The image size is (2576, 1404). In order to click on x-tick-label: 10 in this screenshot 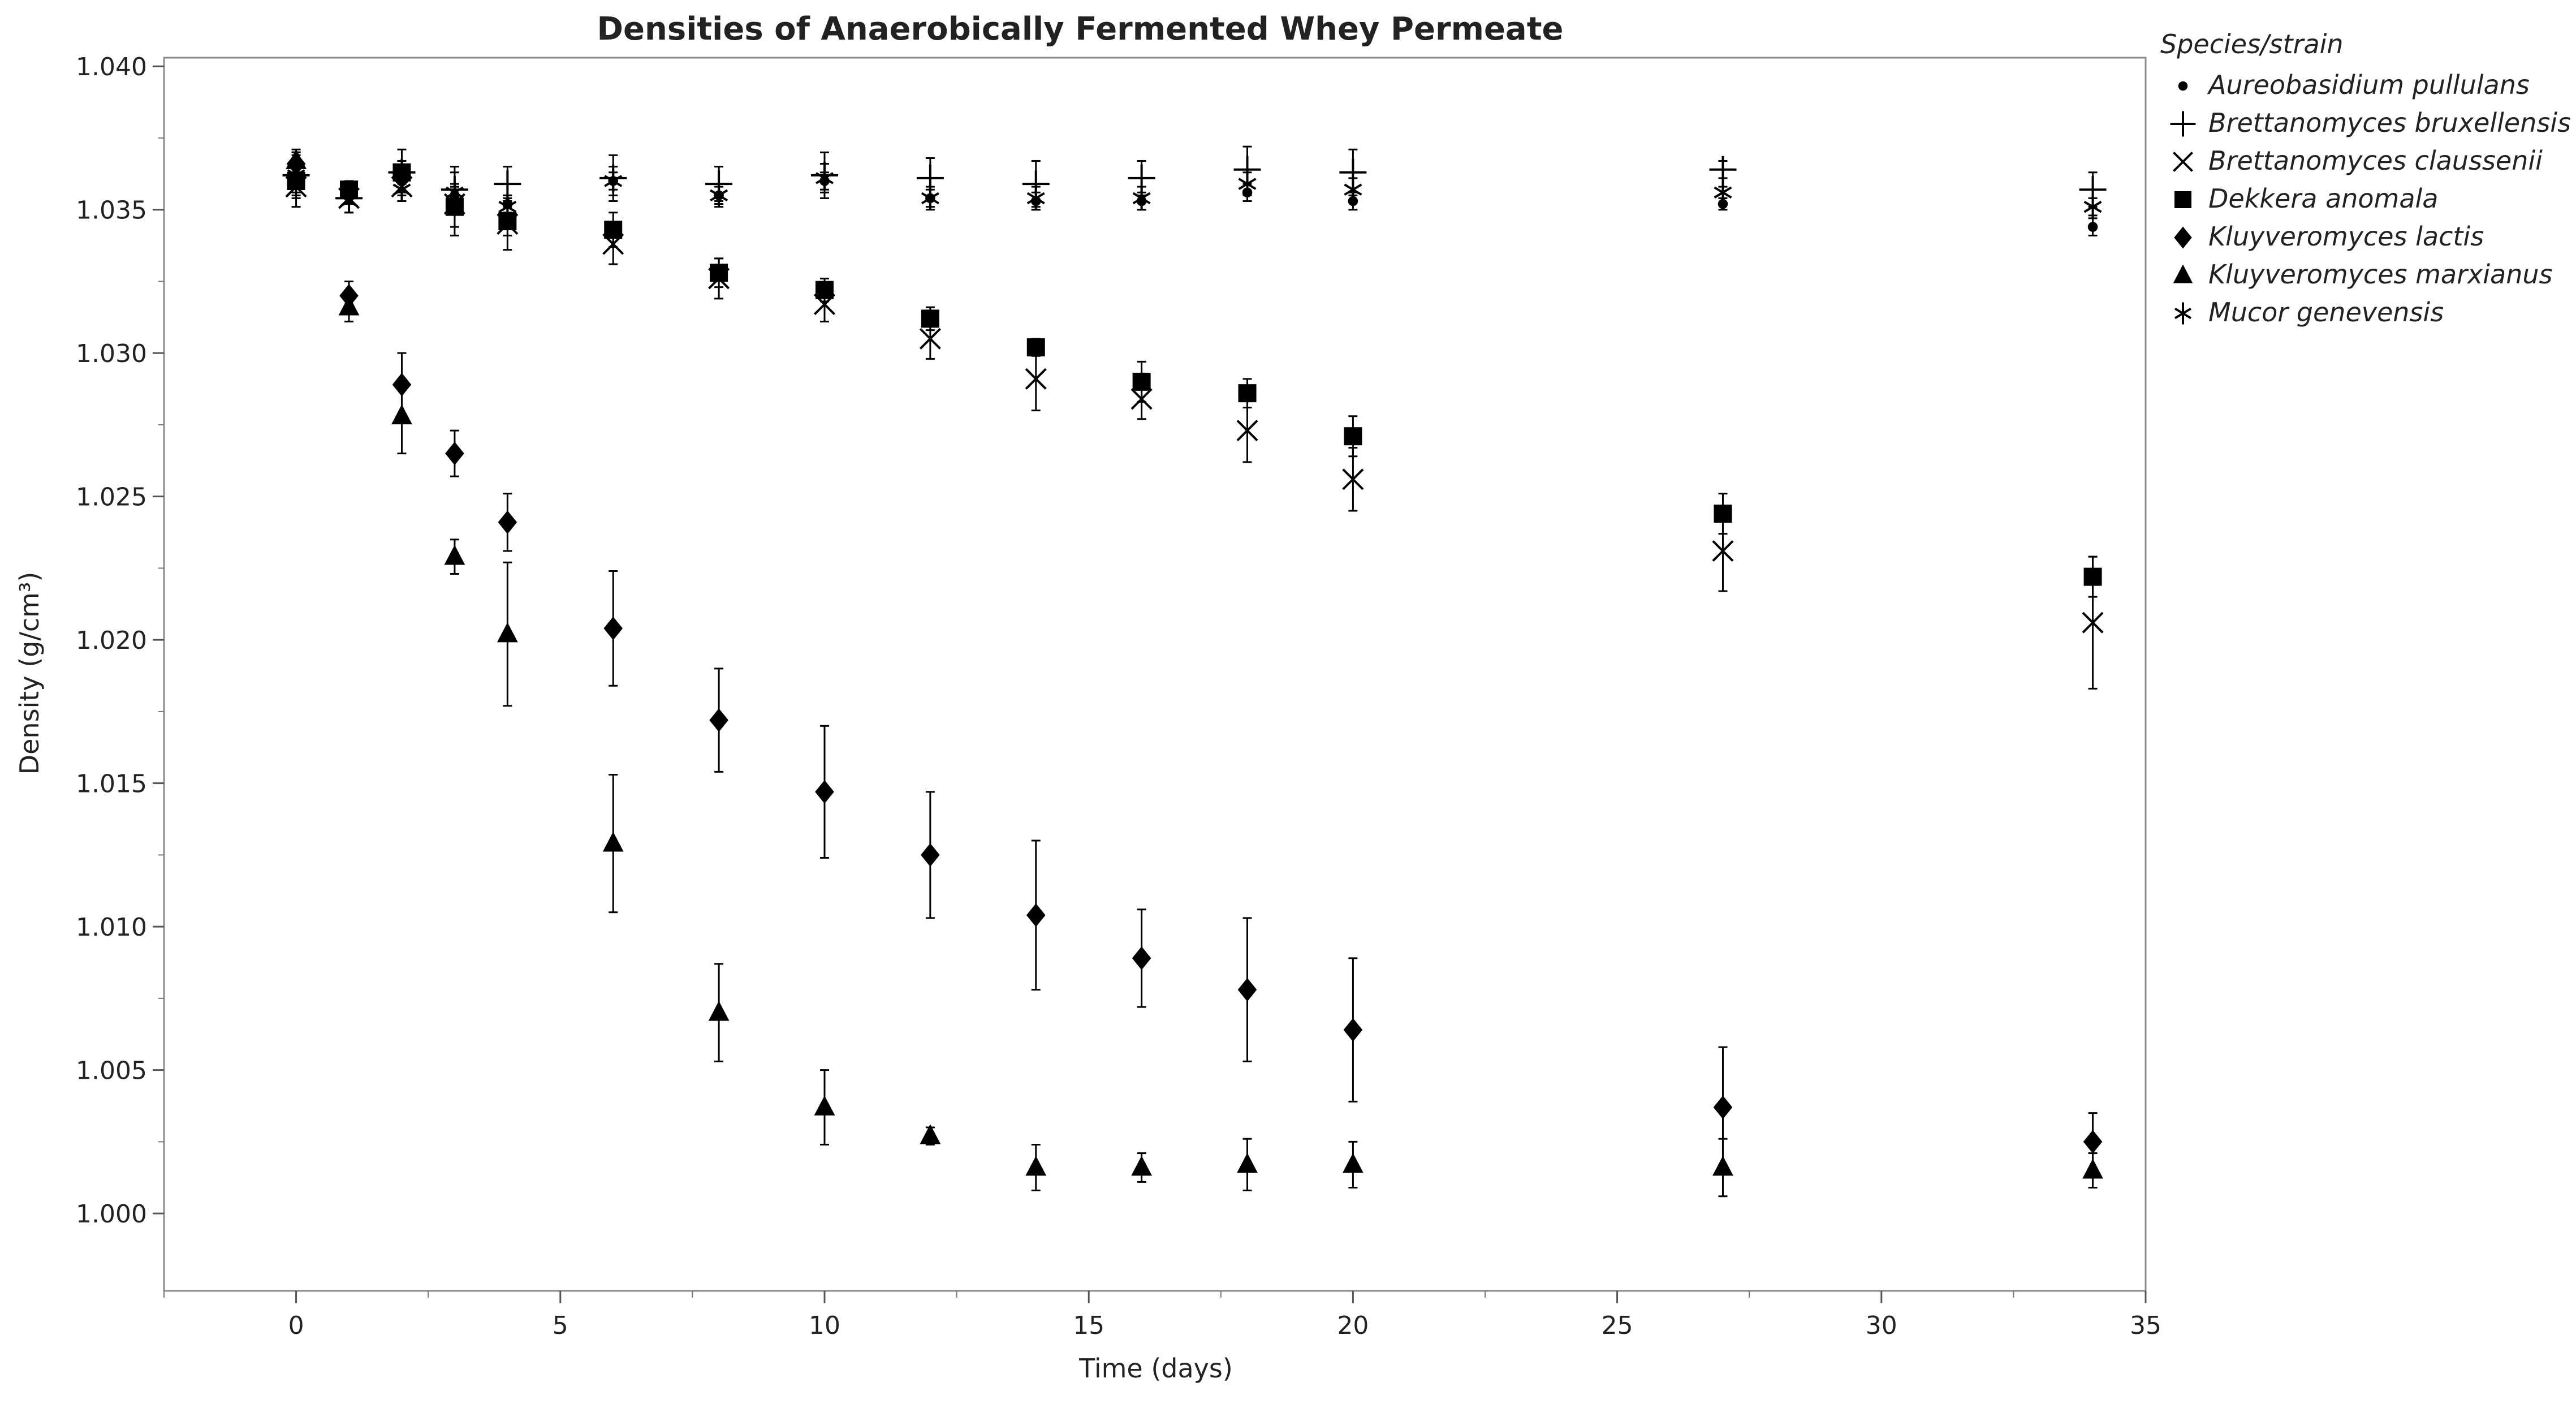, I will do `click(824, 1325)`.